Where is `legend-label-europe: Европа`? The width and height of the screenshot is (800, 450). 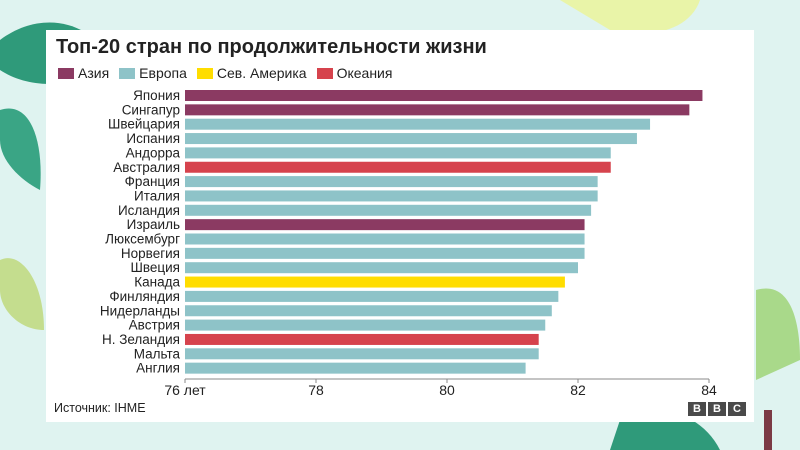
legend-label-europe: Европа is located at coordinates (163, 73).